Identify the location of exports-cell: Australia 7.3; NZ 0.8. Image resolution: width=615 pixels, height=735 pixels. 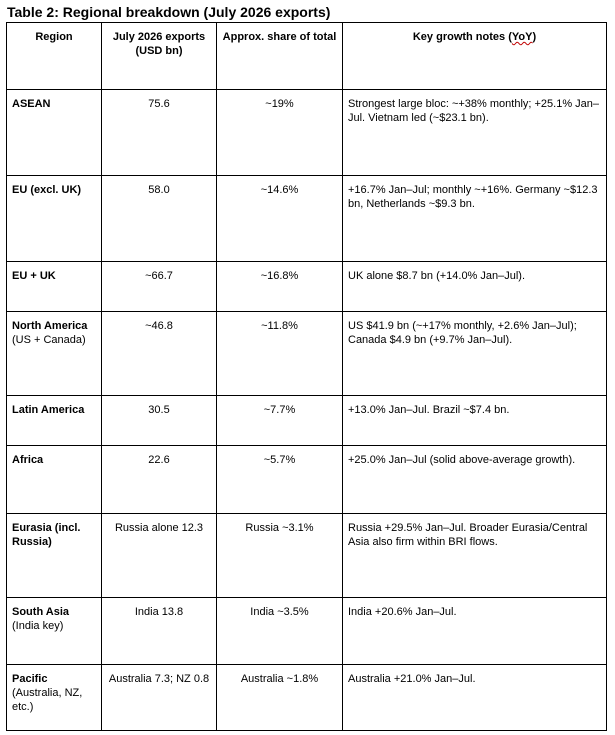
(159, 697).